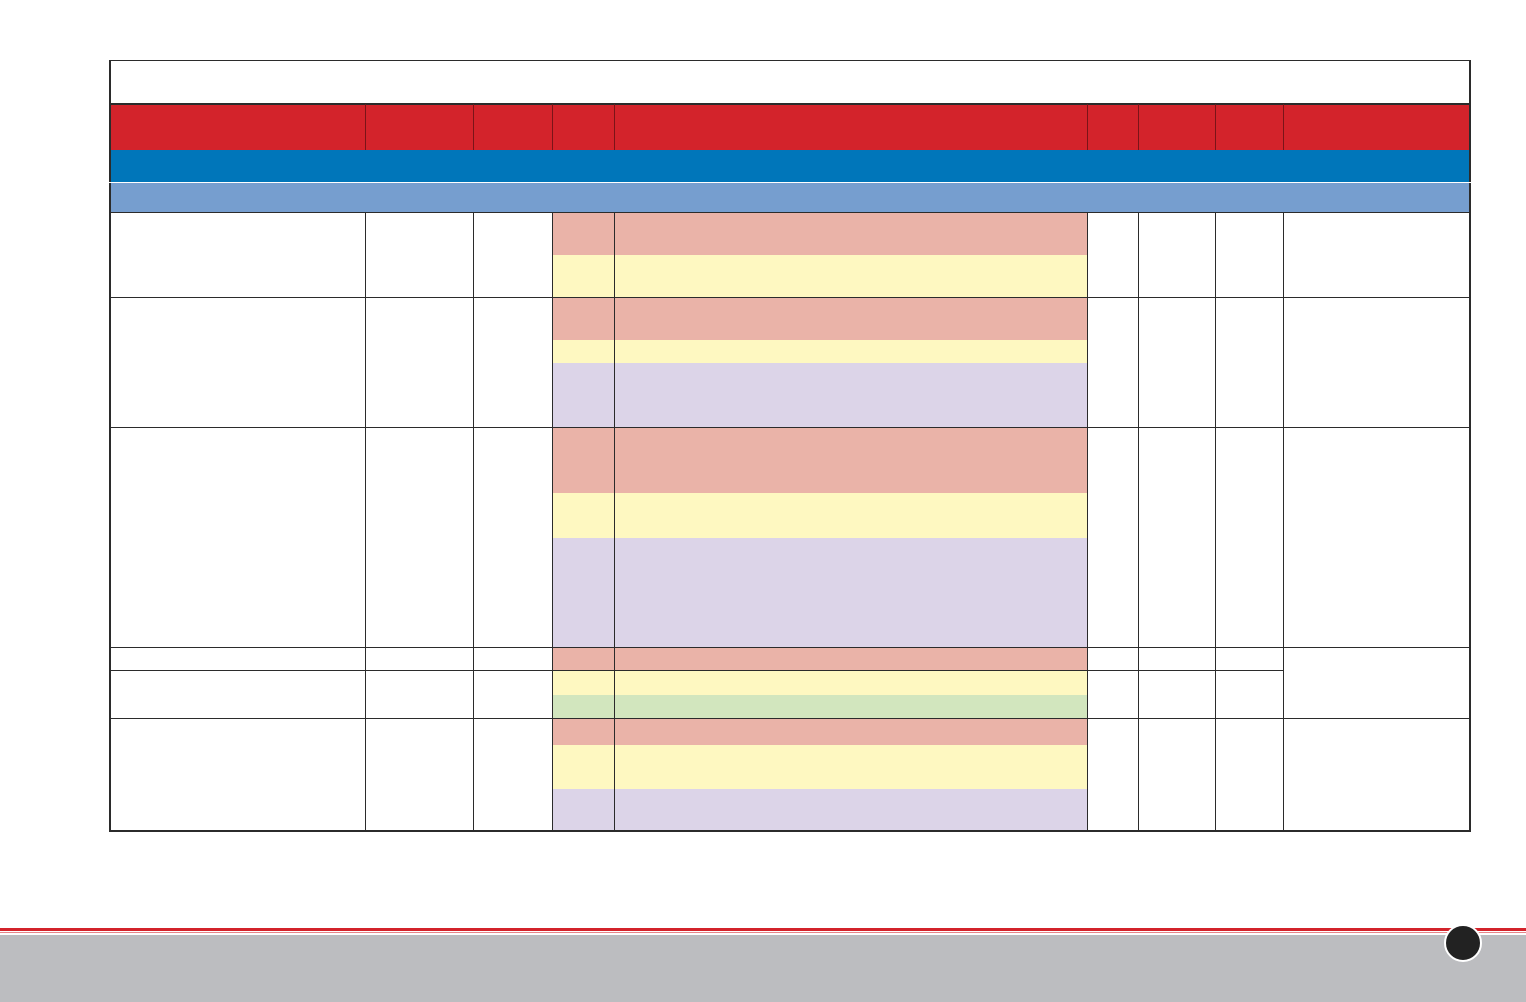 The height and width of the screenshot is (1002, 1526). Describe the element at coordinates (790, 166) in the screenshot. I see `section-heading-band` at that location.